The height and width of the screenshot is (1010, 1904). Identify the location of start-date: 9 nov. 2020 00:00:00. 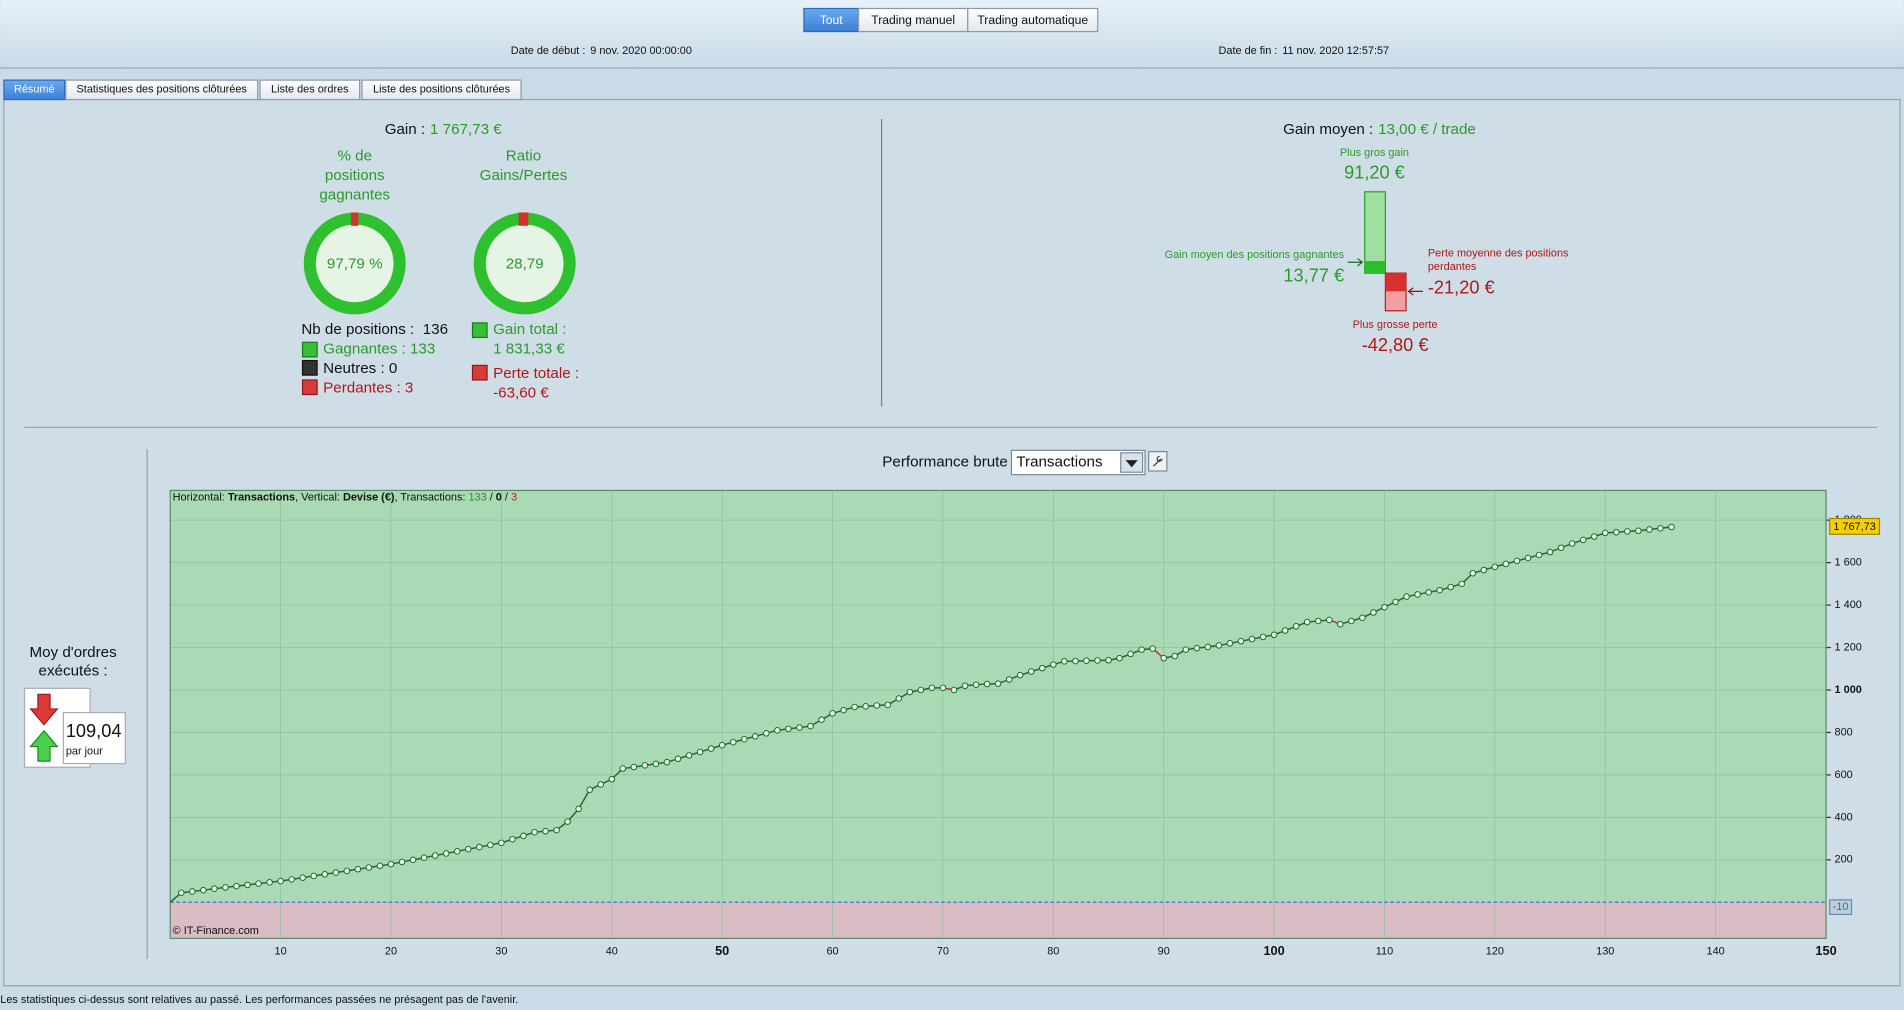
(641, 51).